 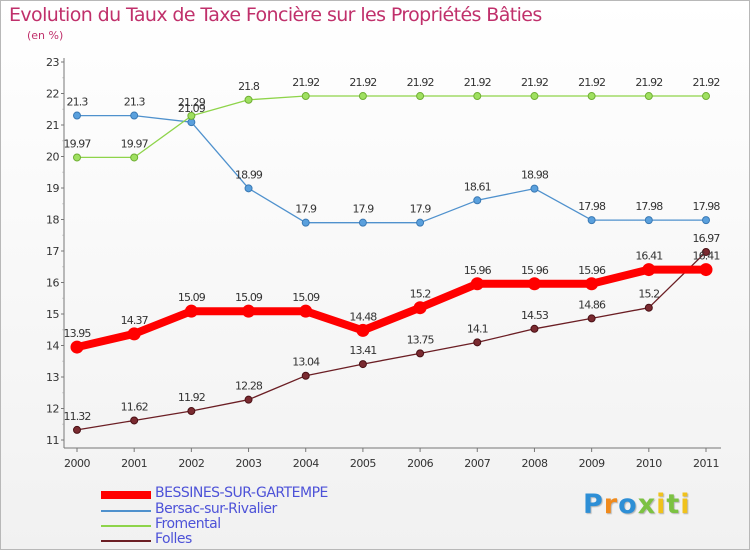 I want to click on y-tick-label: 21, so click(x=52, y=125).